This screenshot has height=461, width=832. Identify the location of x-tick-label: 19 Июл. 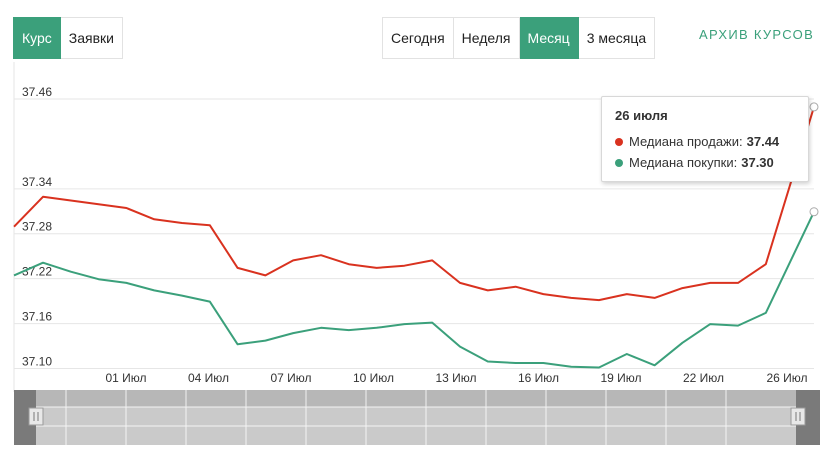
(620, 378).